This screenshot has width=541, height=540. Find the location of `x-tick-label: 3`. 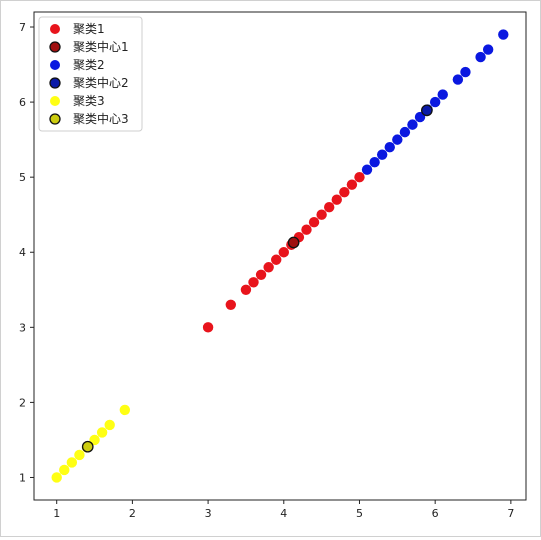

x-tick-label: 3 is located at coordinates (208, 513).